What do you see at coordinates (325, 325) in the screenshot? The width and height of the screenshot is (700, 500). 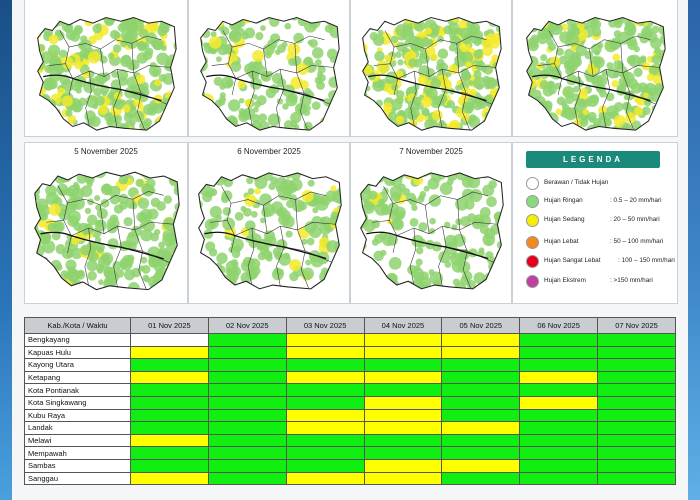 I see `table-header-date: 03 Nov 2025` at bounding box center [325, 325].